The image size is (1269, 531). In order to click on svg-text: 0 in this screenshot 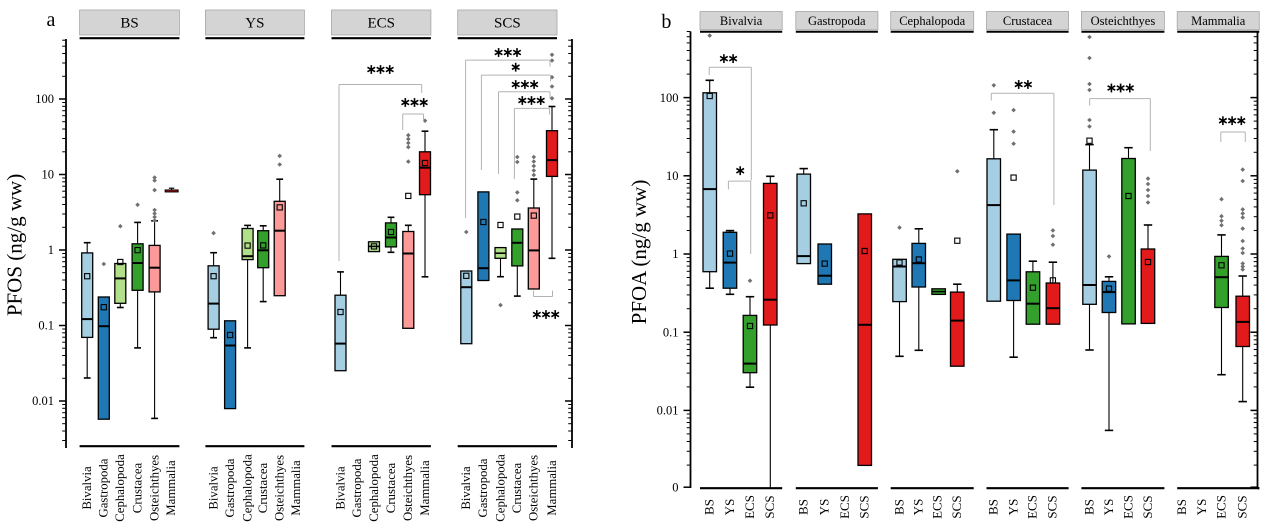, I will do `click(675, 487)`.